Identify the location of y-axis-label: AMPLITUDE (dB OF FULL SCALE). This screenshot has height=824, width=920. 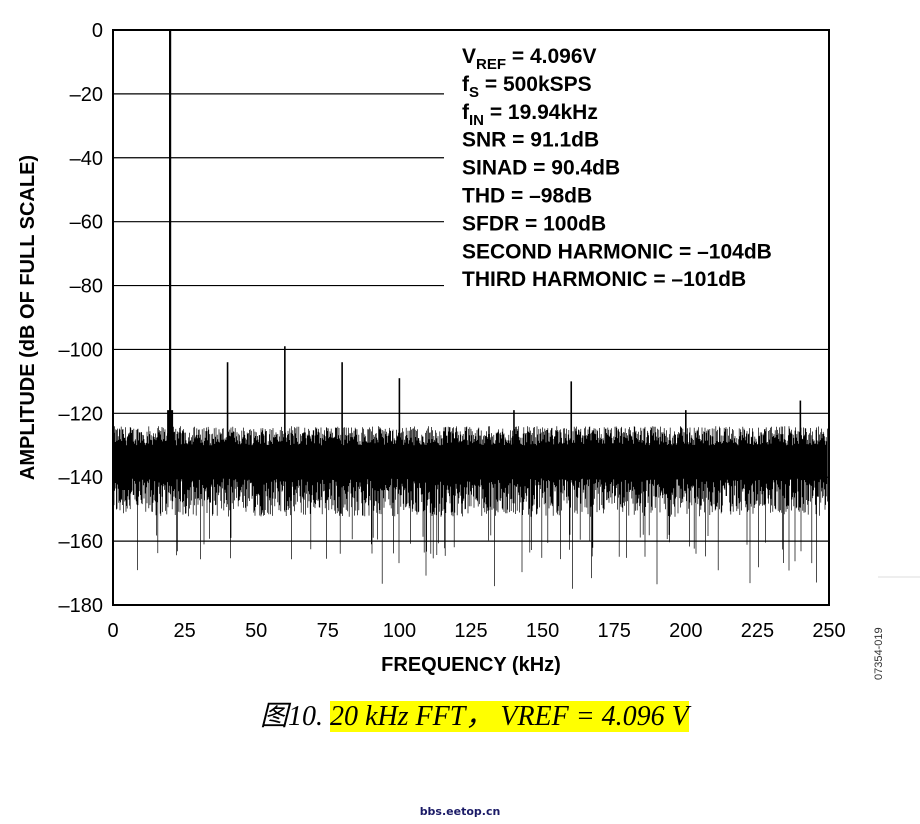
(28, 317).